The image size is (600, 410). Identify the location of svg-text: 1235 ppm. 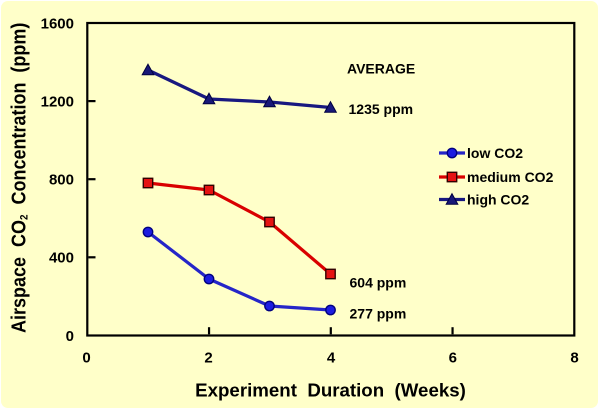
(381, 109).